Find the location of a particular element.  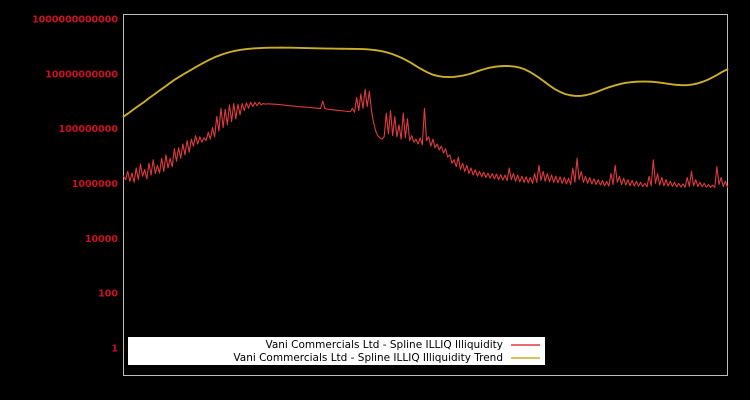

legend-background is located at coordinates (336, 351).